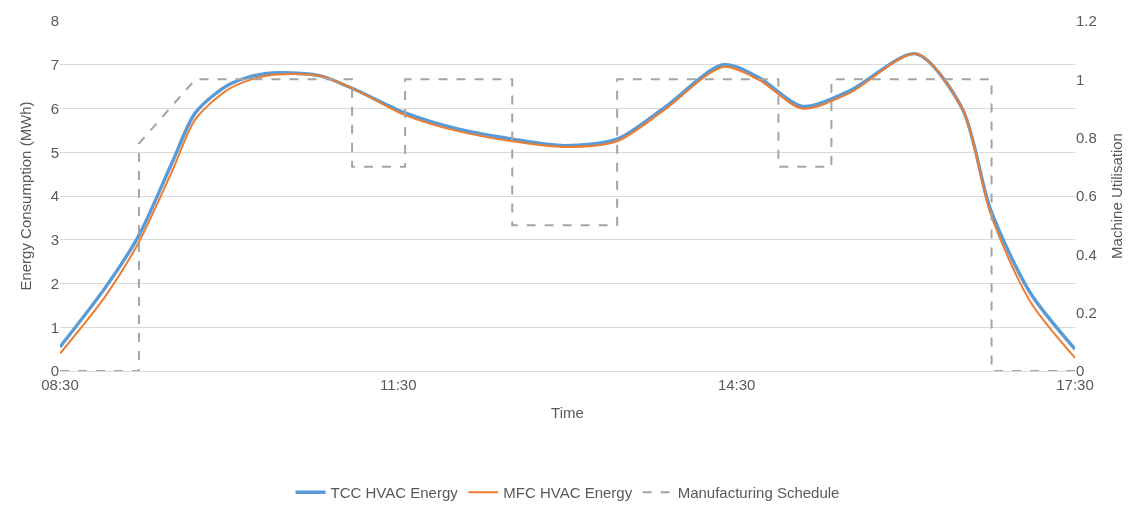  I want to click on y2-tick-label: 0.2, so click(1086, 312).